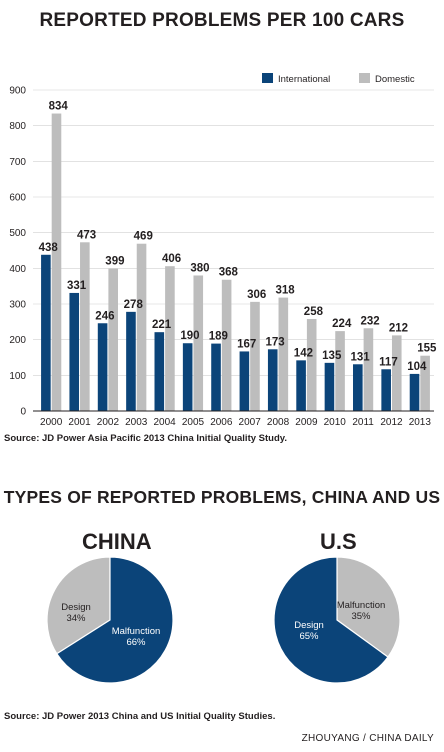  Describe the element at coordinates (17, 91) in the screenshot. I see `y-tick-label: 900` at that location.